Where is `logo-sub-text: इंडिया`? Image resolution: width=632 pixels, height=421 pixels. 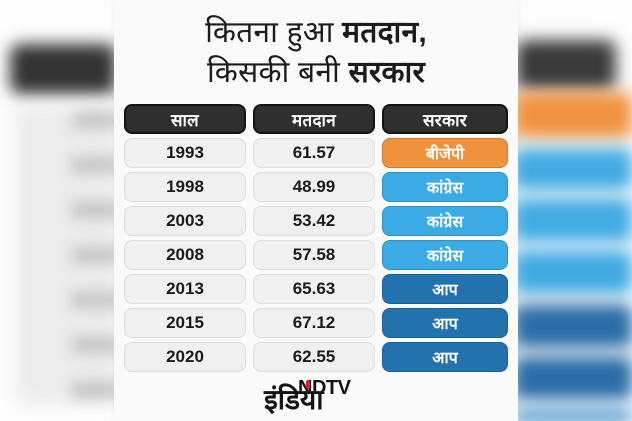
logo-sub-text: इंडिया is located at coordinates (294, 399).